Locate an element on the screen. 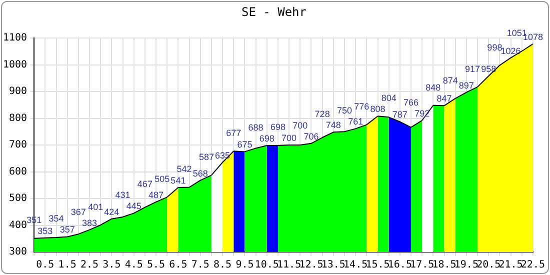 The height and width of the screenshot is (275, 550). data-label: 847 is located at coordinates (444, 99).